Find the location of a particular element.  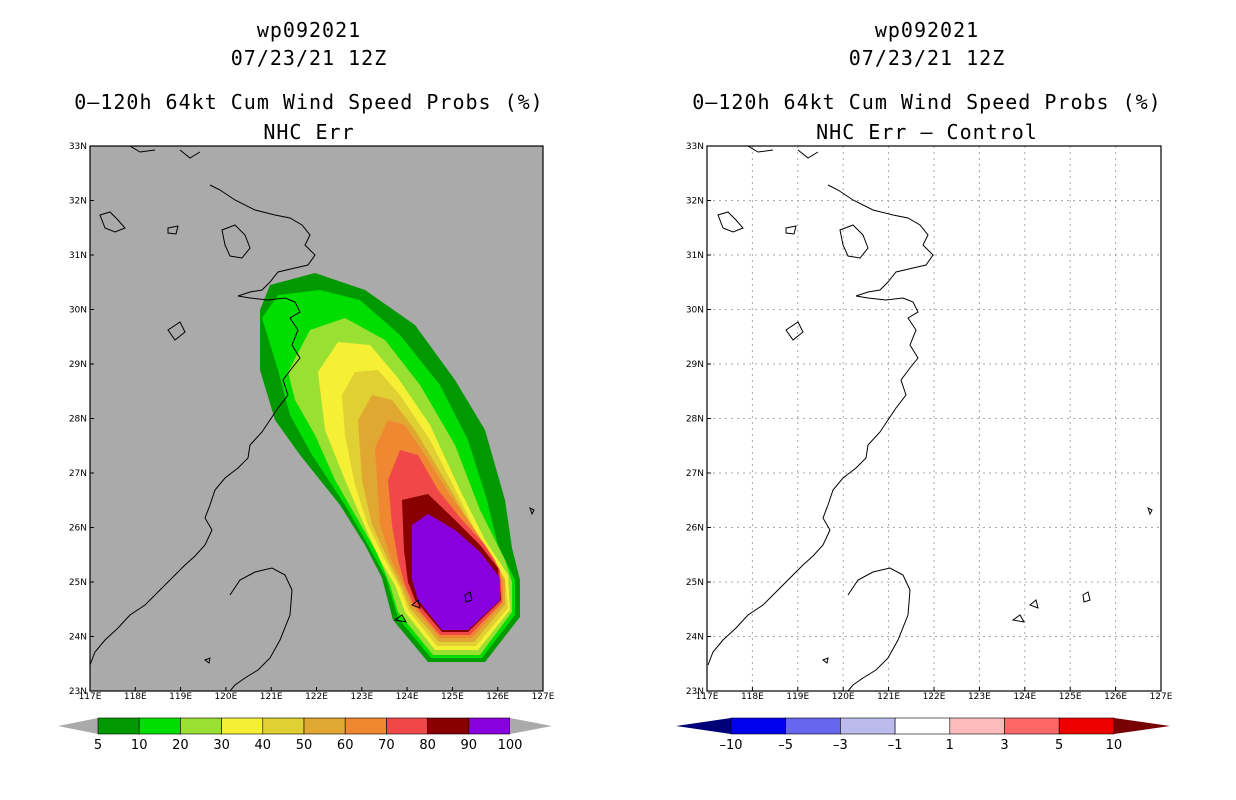

lat-tick-label: 31N is located at coordinates (695, 256).